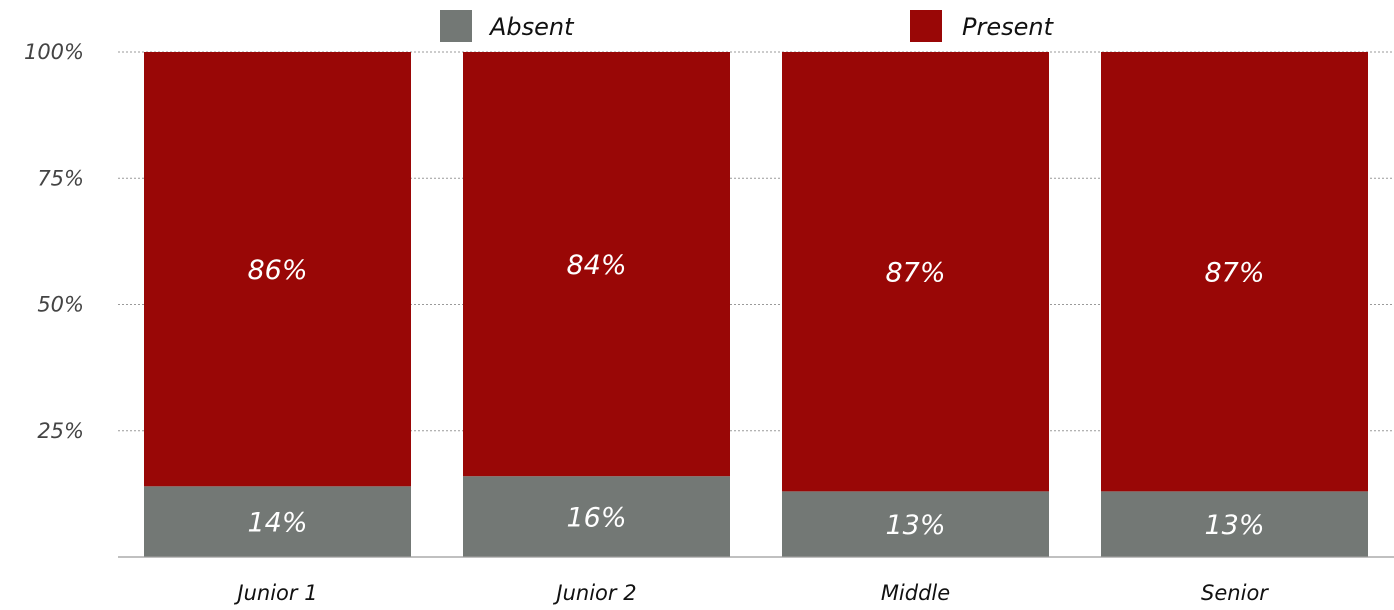 This screenshot has height=610, width=1394. What do you see at coordinates (747, 26) in the screenshot?
I see `legend: Absent Present` at bounding box center [747, 26].